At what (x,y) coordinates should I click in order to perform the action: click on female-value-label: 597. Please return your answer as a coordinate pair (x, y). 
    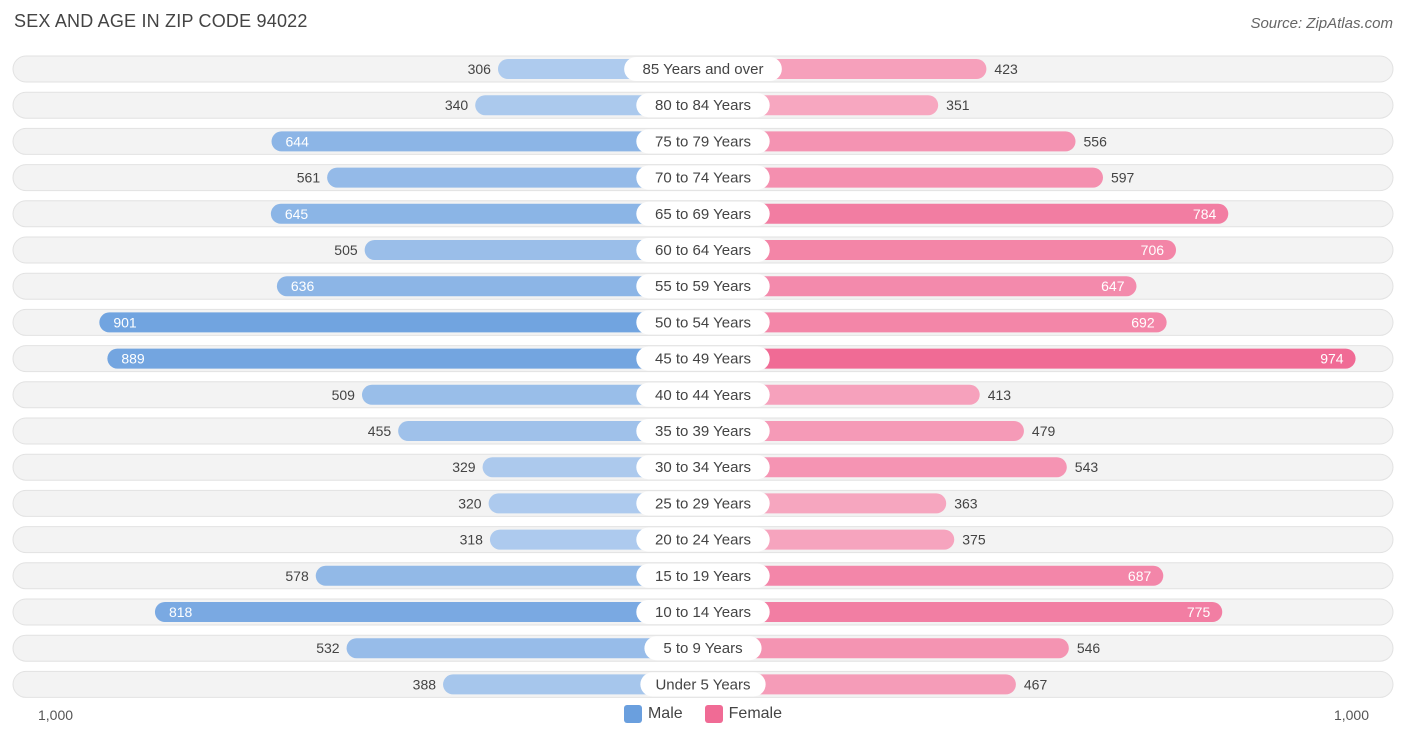
    Looking at the image, I should click on (1123, 178).